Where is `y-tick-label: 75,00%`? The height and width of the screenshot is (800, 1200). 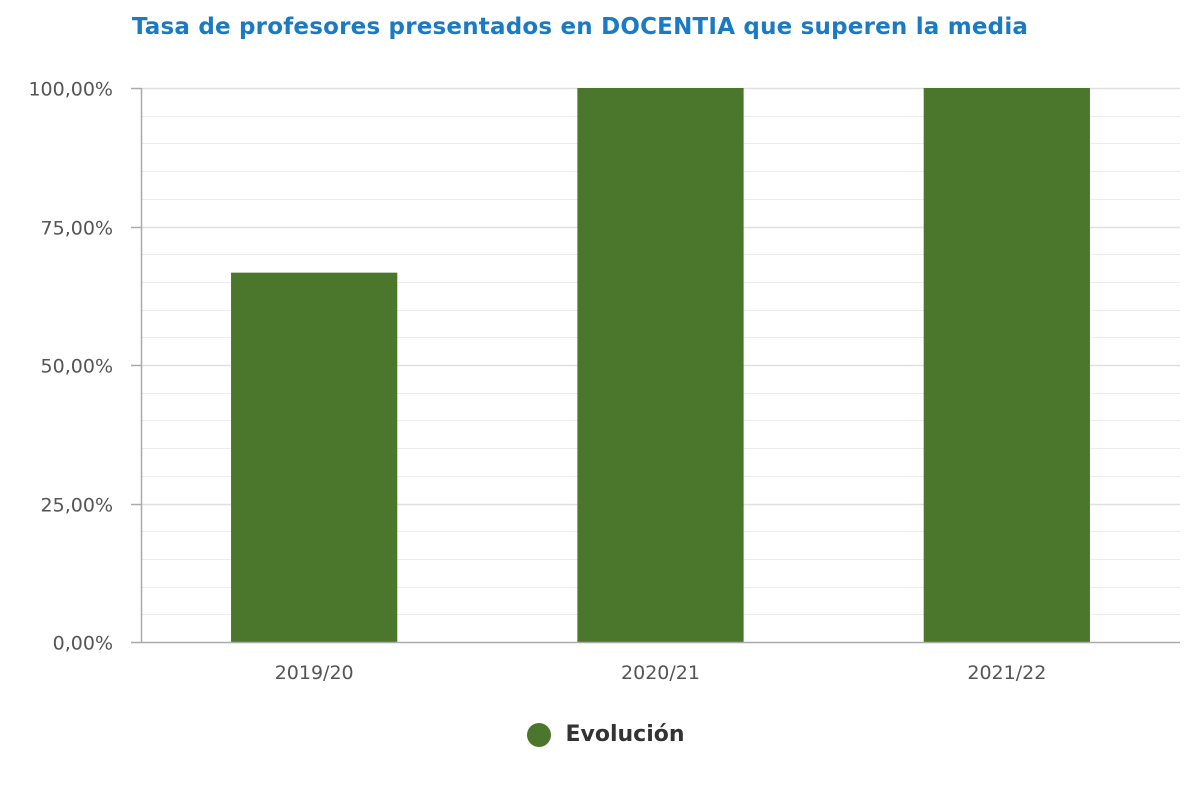
y-tick-label: 75,00% is located at coordinates (77, 229).